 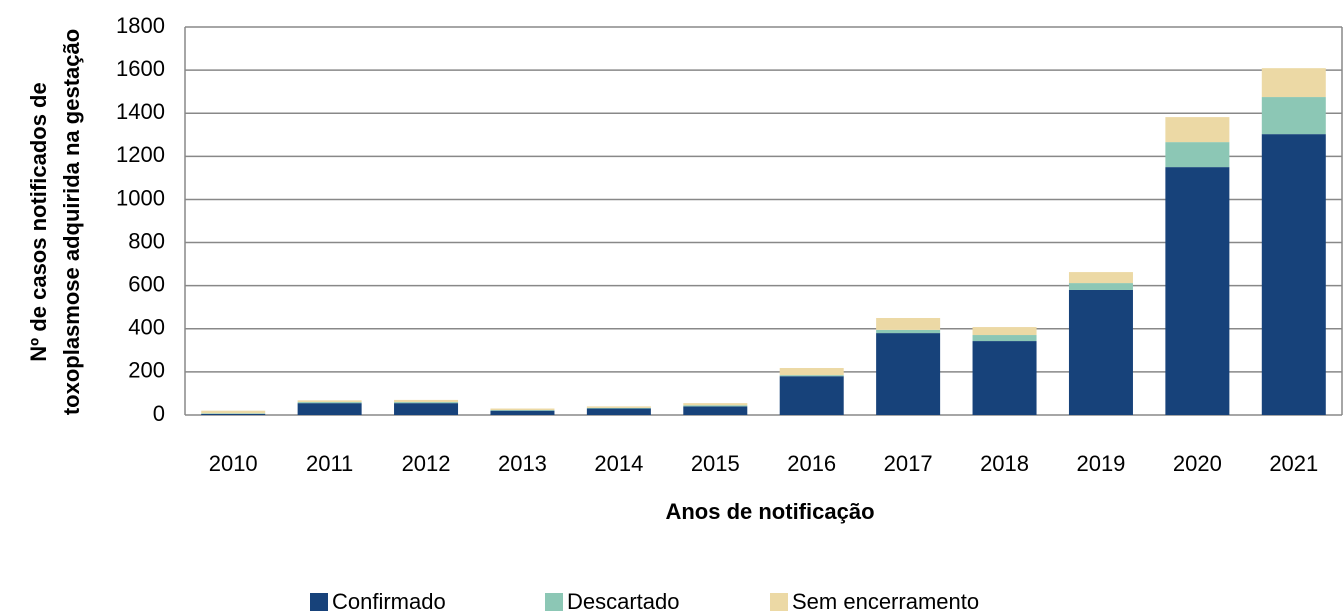 What do you see at coordinates (71, 222) in the screenshot?
I see `y-axis-title: toxoplasmose adquirida na gestação` at bounding box center [71, 222].